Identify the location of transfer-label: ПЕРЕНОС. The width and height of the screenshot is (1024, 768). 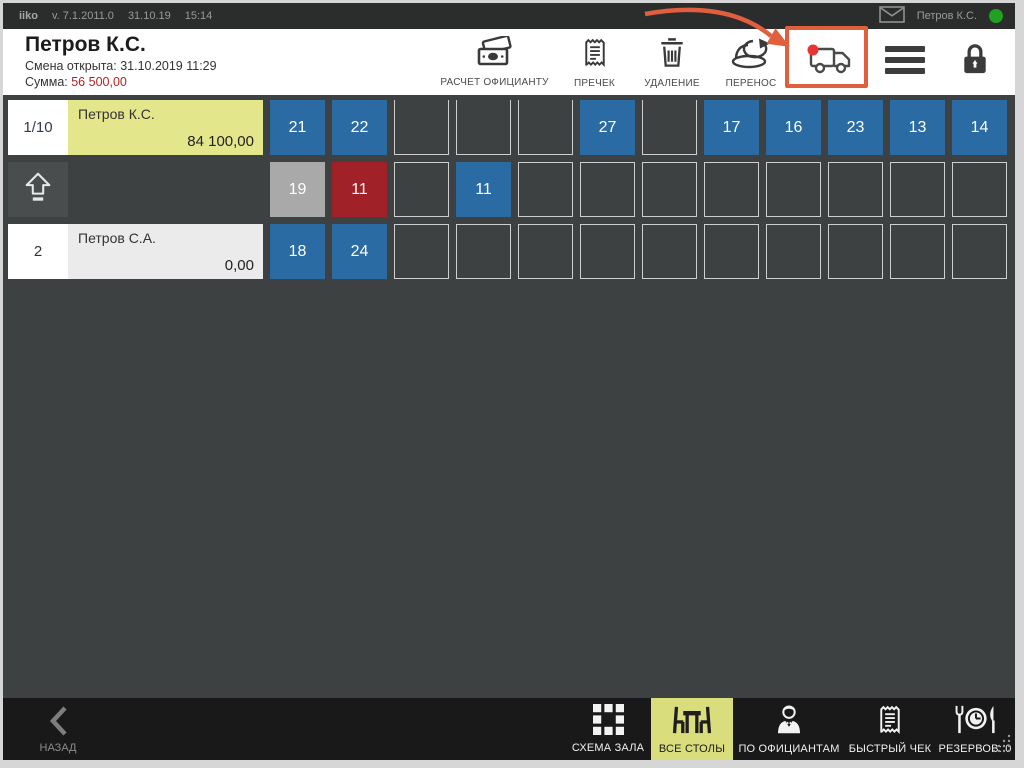
(751, 83).